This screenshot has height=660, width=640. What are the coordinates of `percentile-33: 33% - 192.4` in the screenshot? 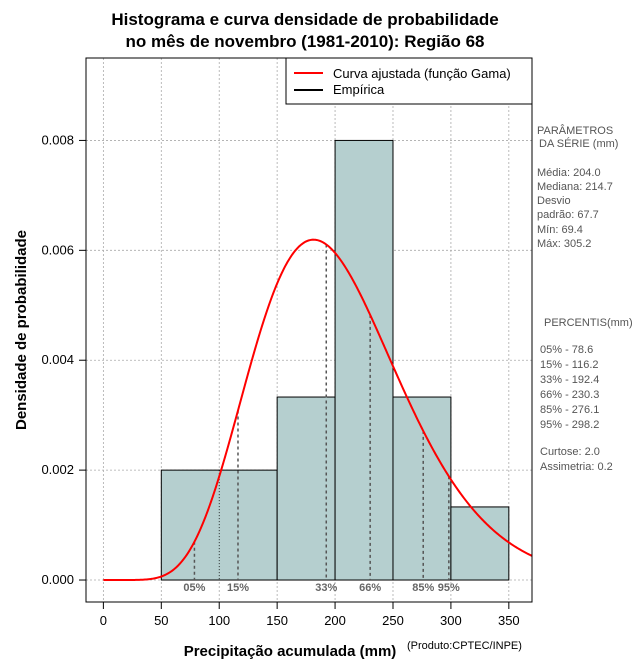 It's located at (569, 380).